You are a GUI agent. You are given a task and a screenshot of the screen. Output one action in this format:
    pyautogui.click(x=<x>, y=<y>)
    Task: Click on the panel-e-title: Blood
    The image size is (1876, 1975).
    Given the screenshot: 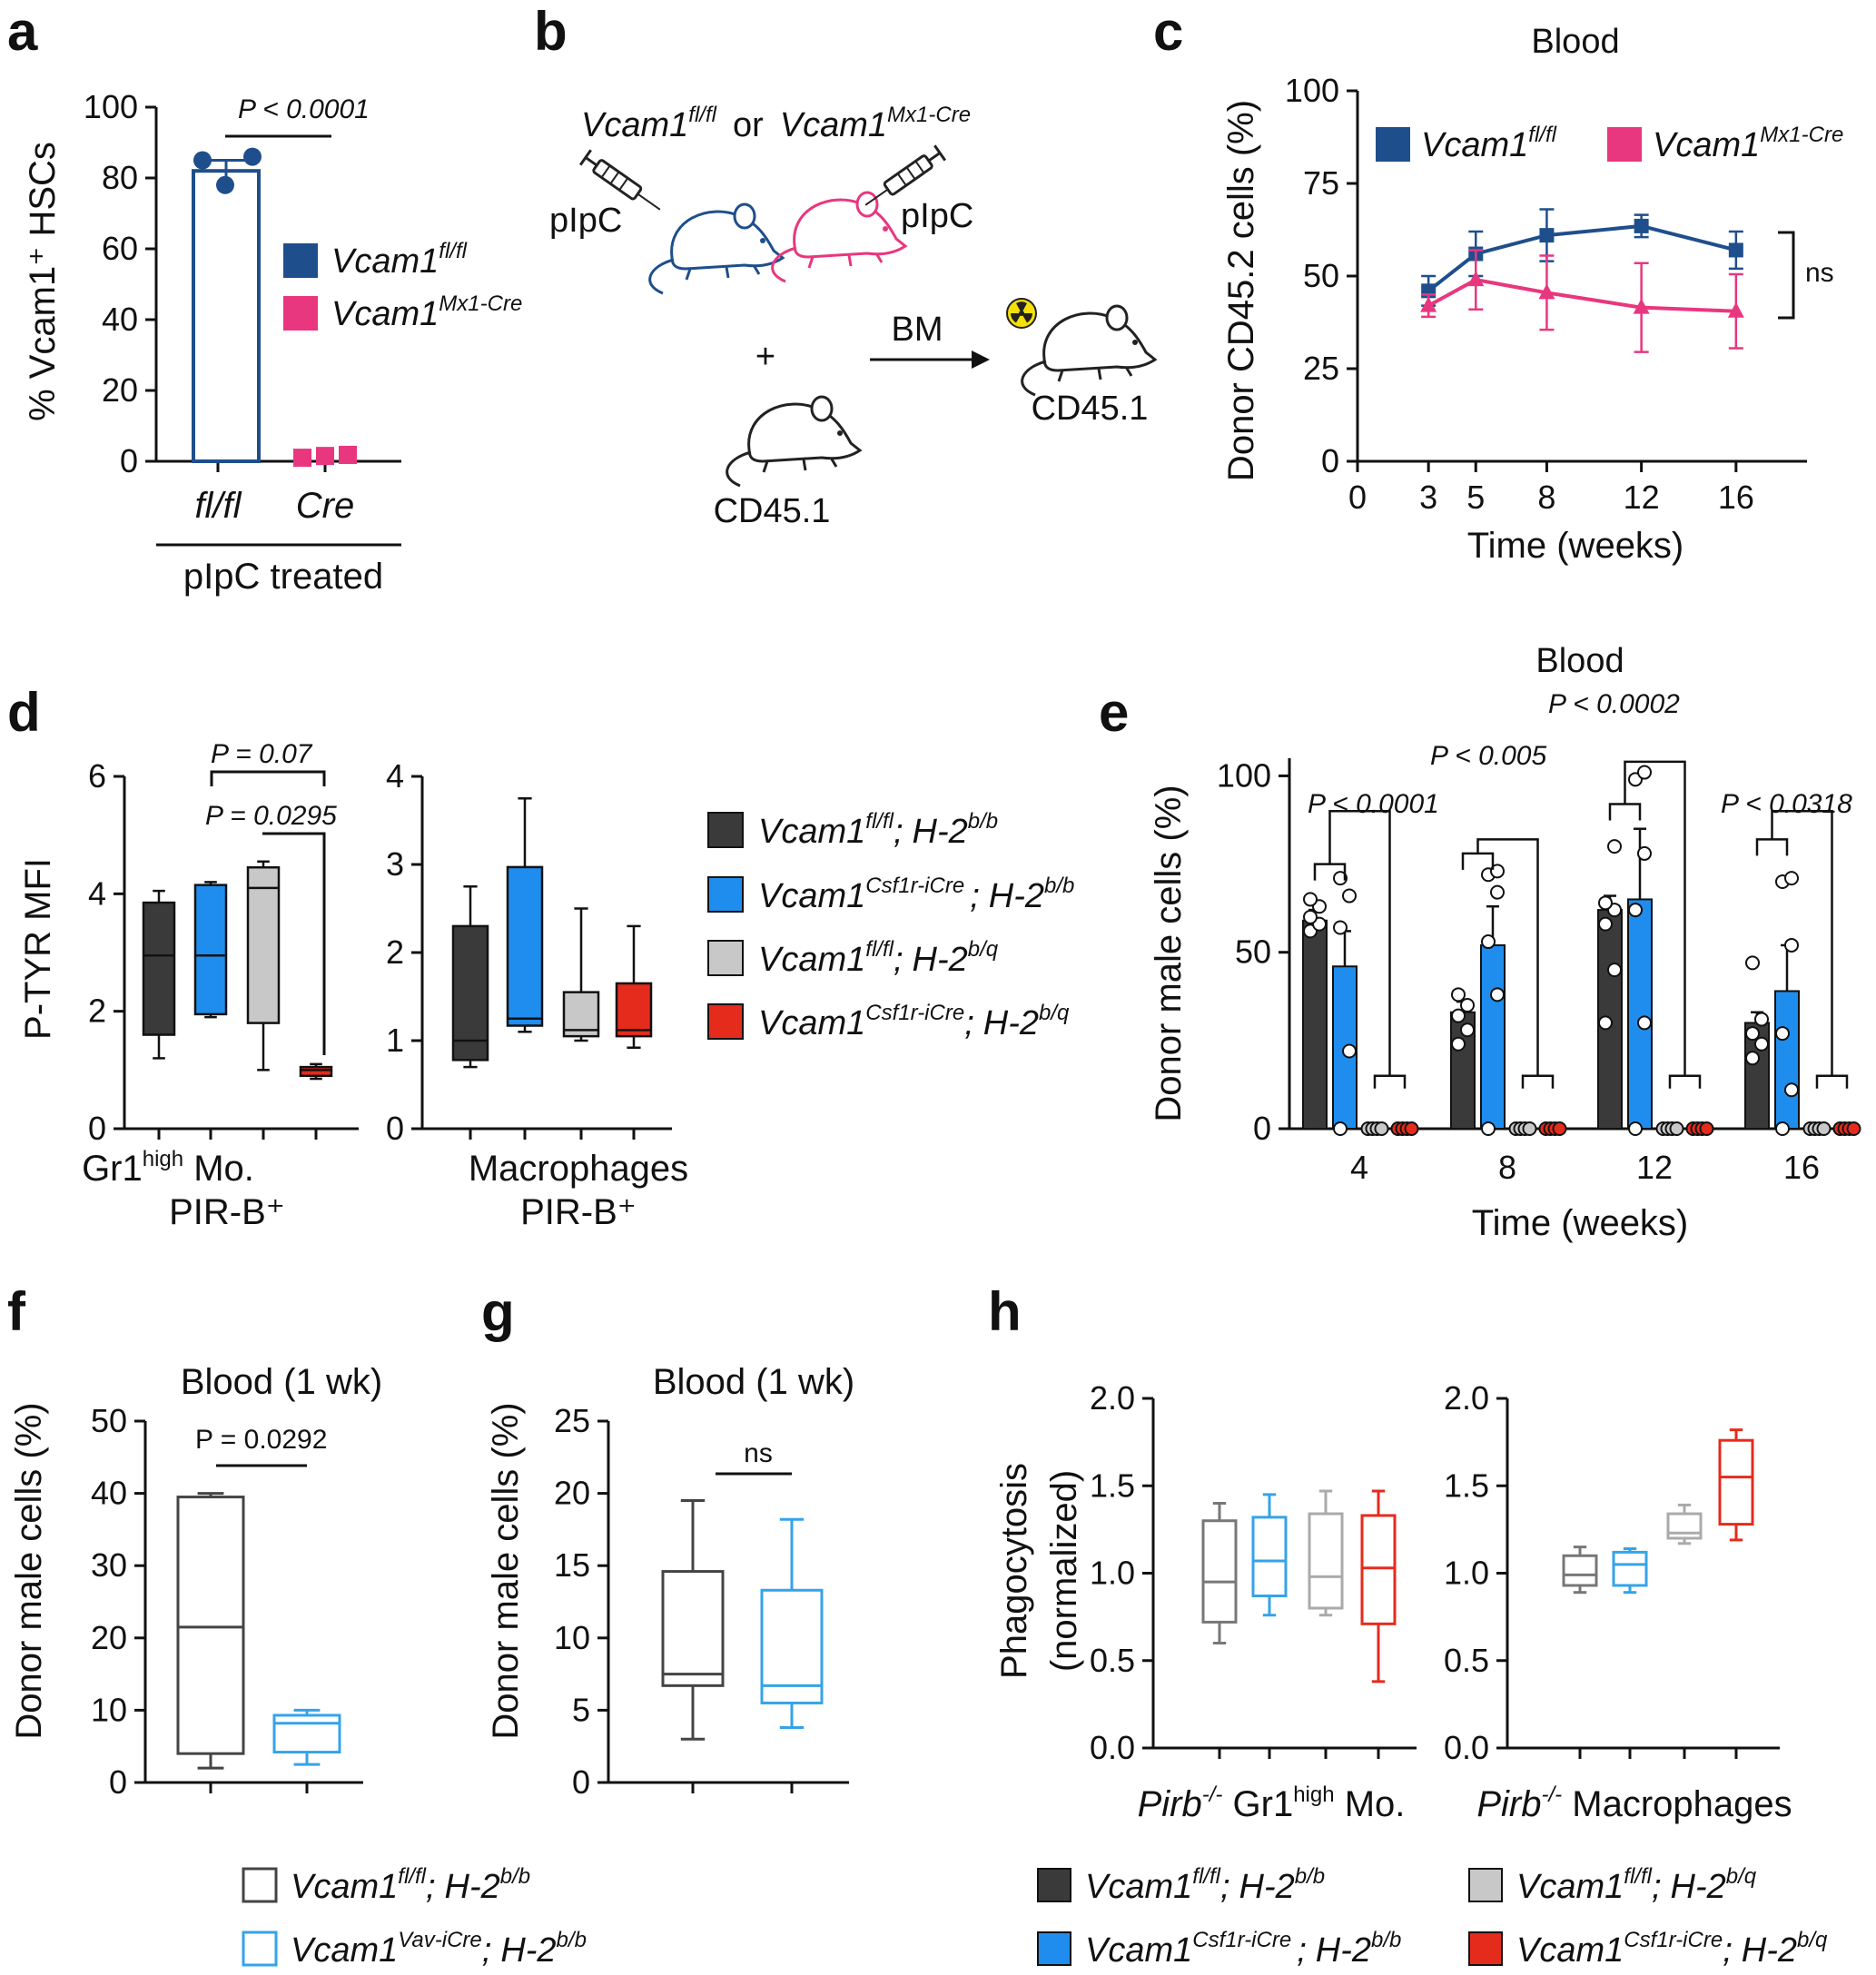 What is the action you would take?
    pyautogui.click(x=1580, y=661)
    